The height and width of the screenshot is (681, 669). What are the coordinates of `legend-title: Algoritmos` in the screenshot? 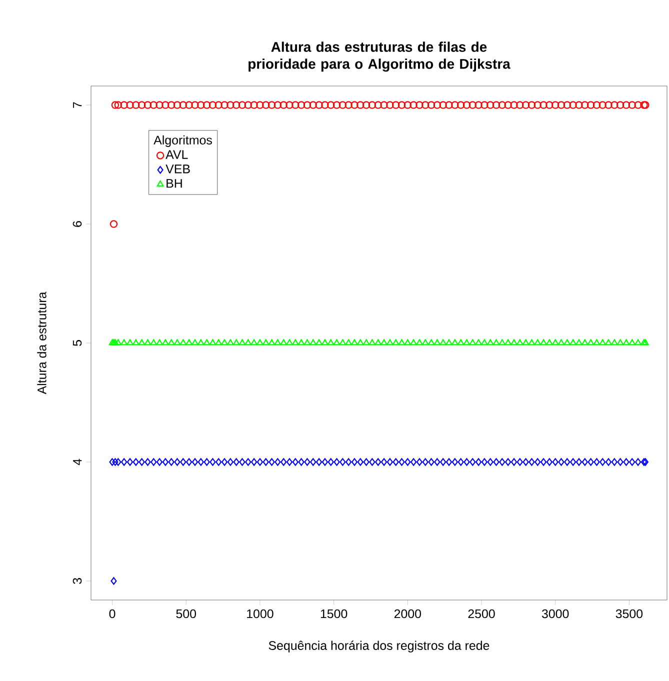 It's located at (183, 141).